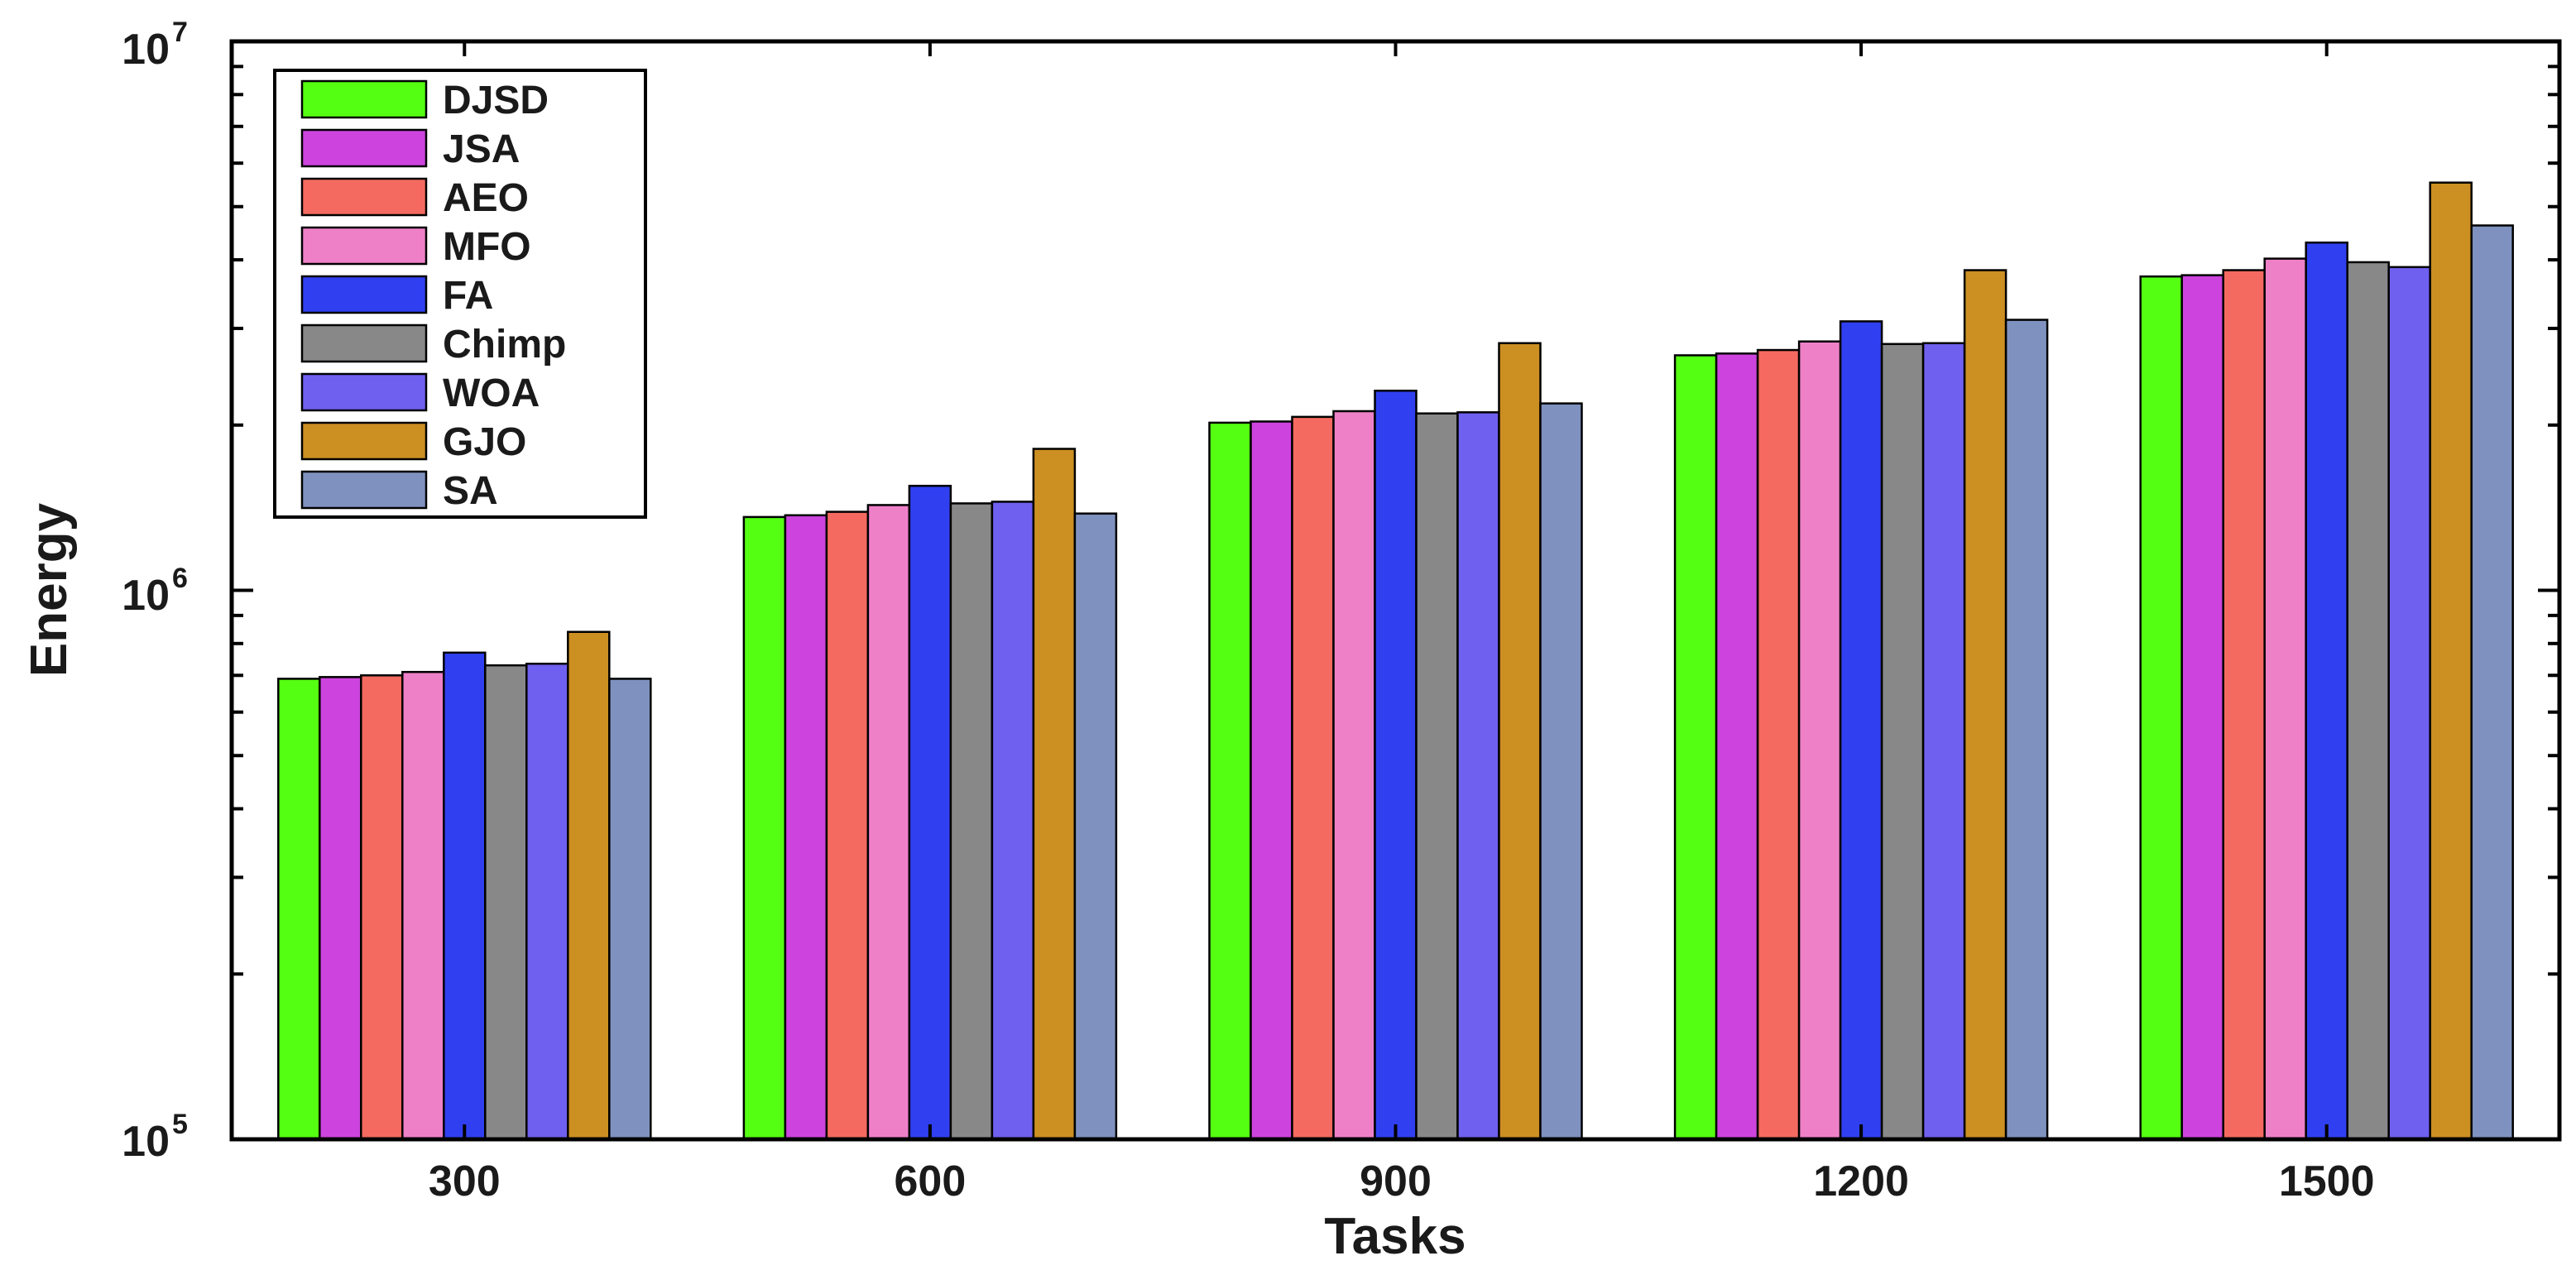 The width and height of the screenshot is (2576, 1270). Describe the element at coordinates (487, 247) in the screenshot. I see `legend-label-mfo: MFO` at that location.